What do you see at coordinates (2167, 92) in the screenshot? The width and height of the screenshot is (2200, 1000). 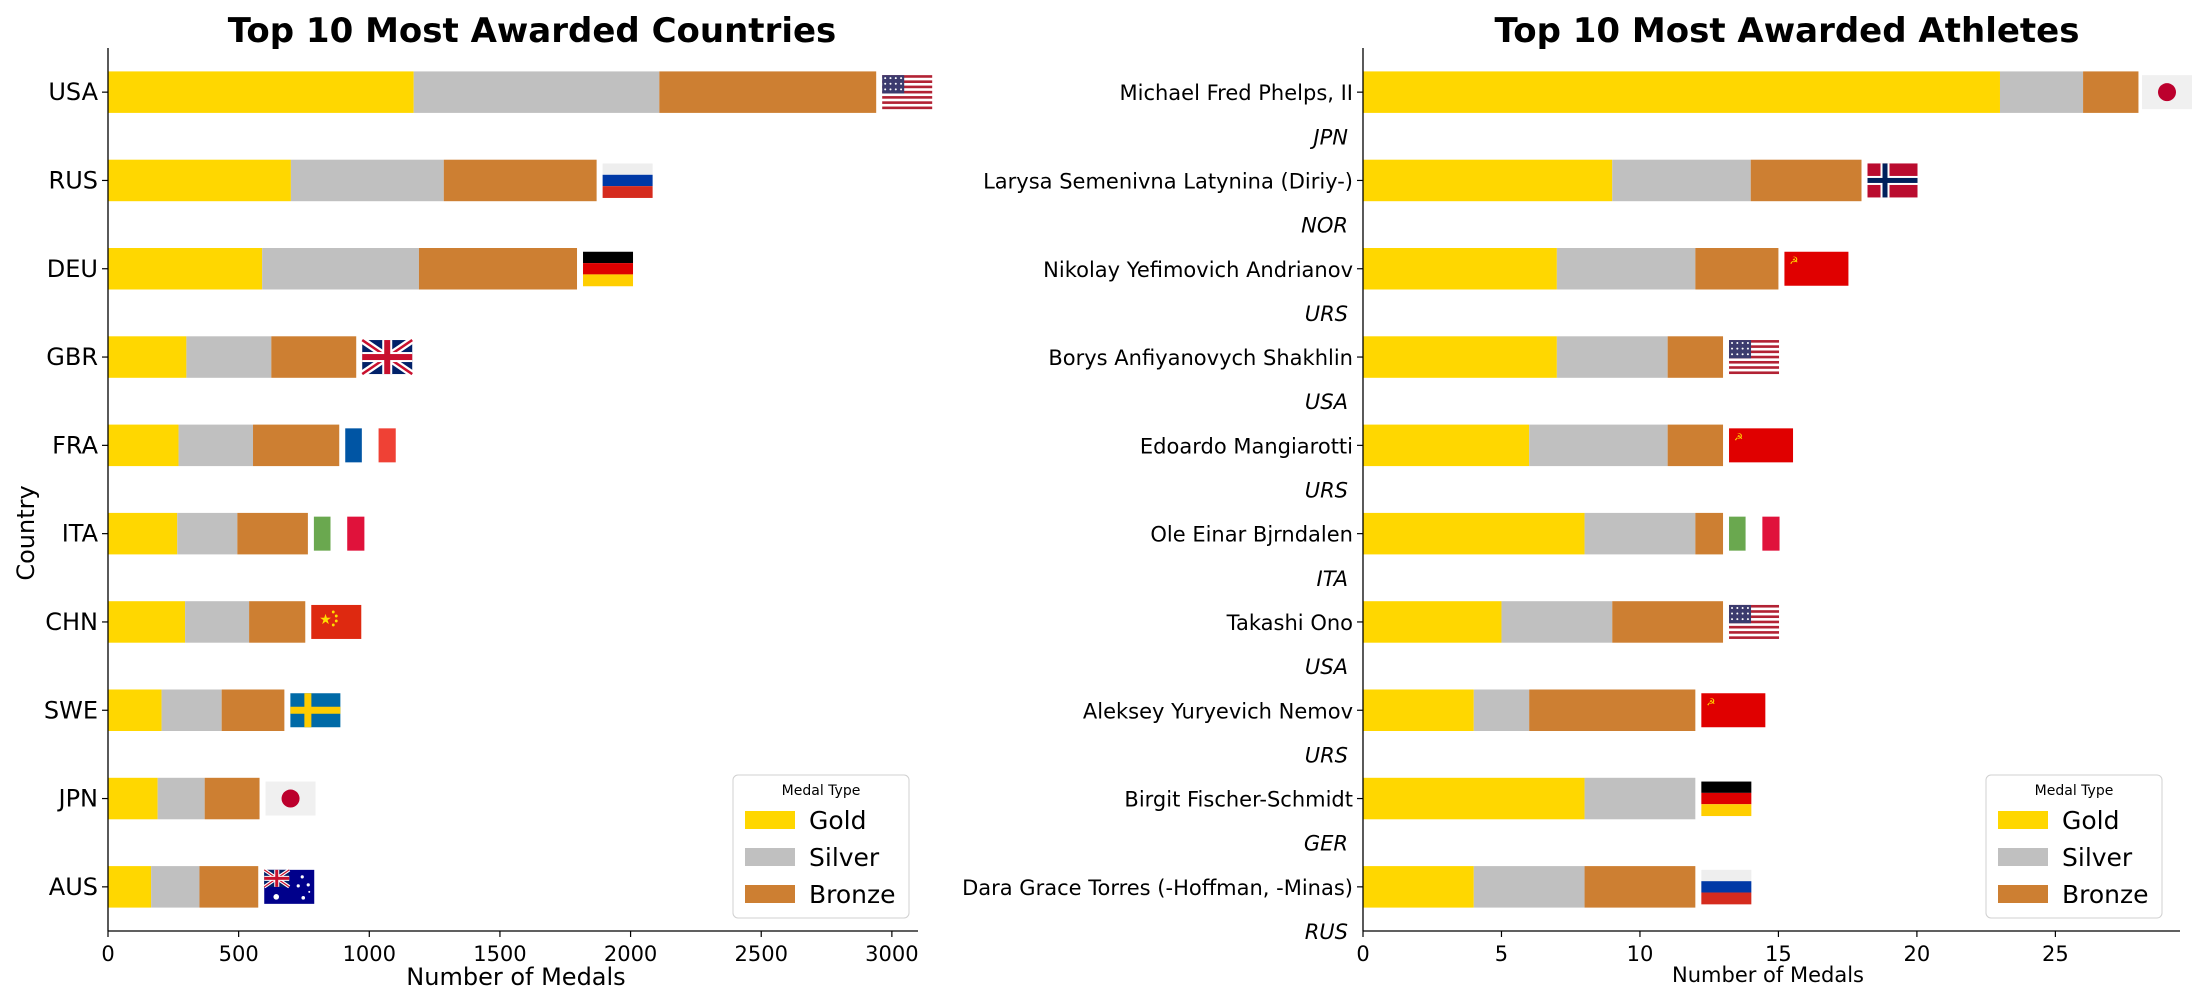 I see `athletes-flag-michael-fred-phelps-ii` at bounding box center [2167, 92].